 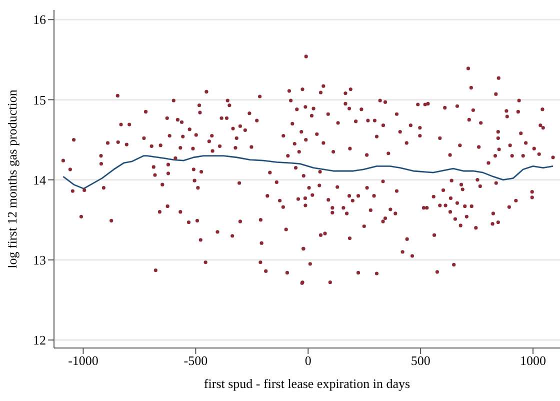 I want to click on y-tick-label: 13, so click(x=39, y=260).